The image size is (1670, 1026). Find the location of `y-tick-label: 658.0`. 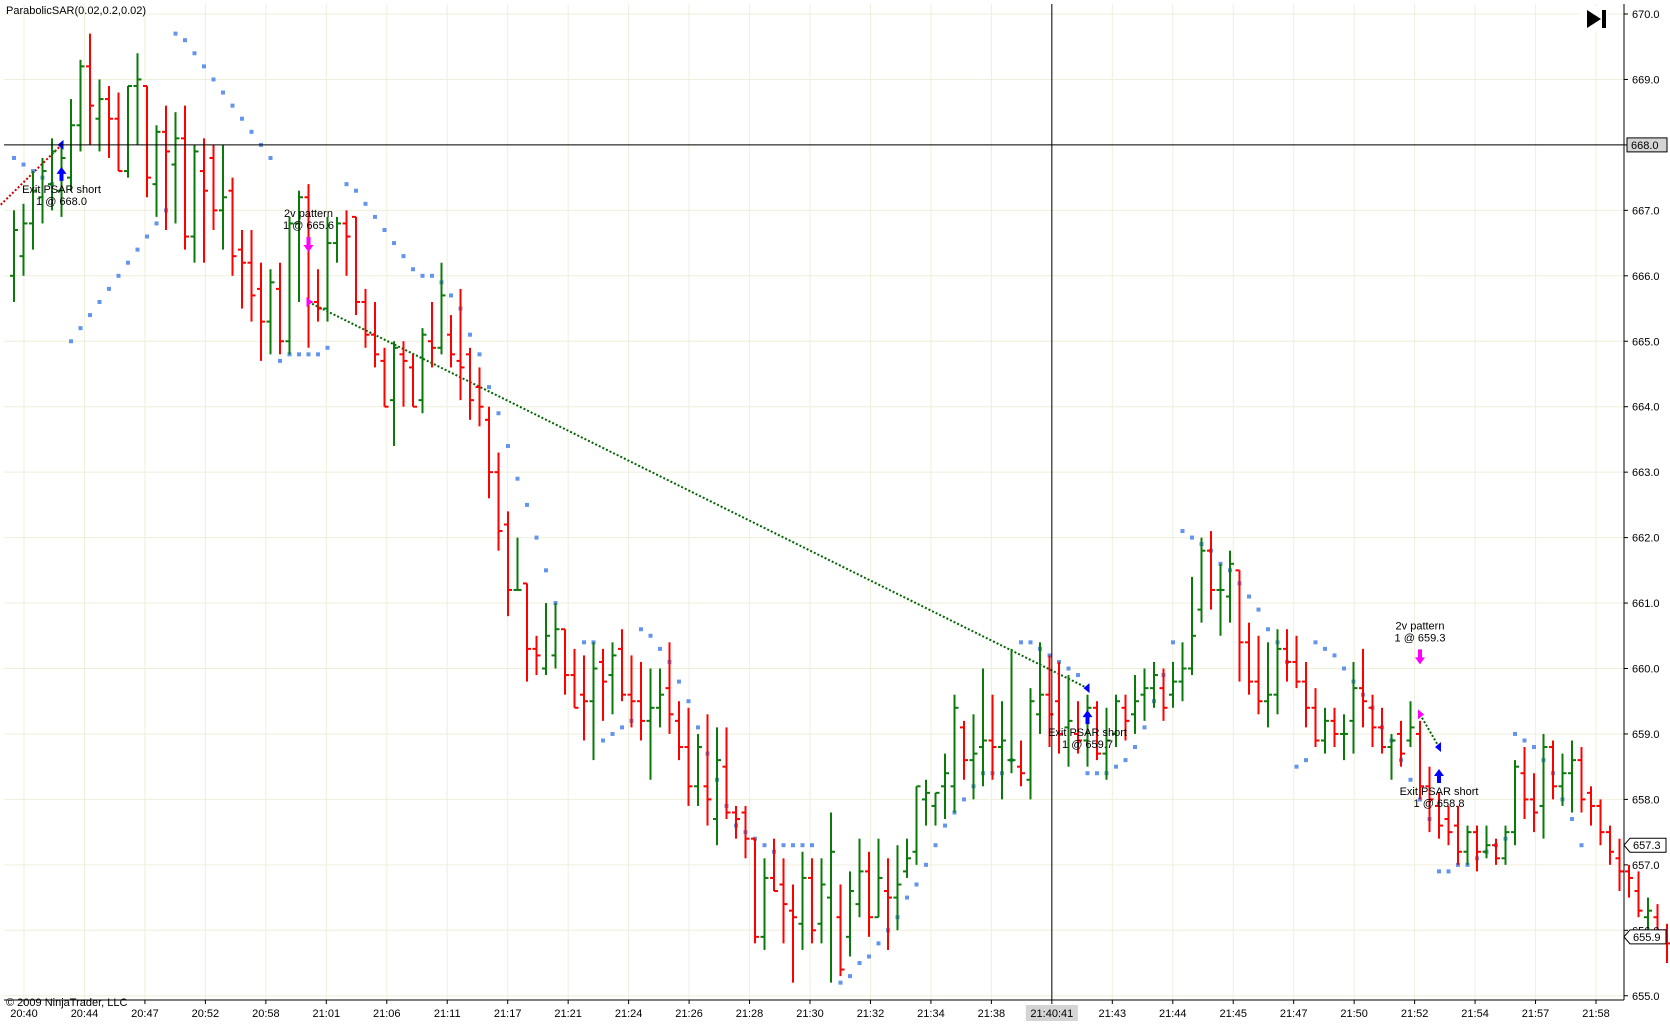

y-tick-label: 658.0 is located at coordinates (1646, 800).